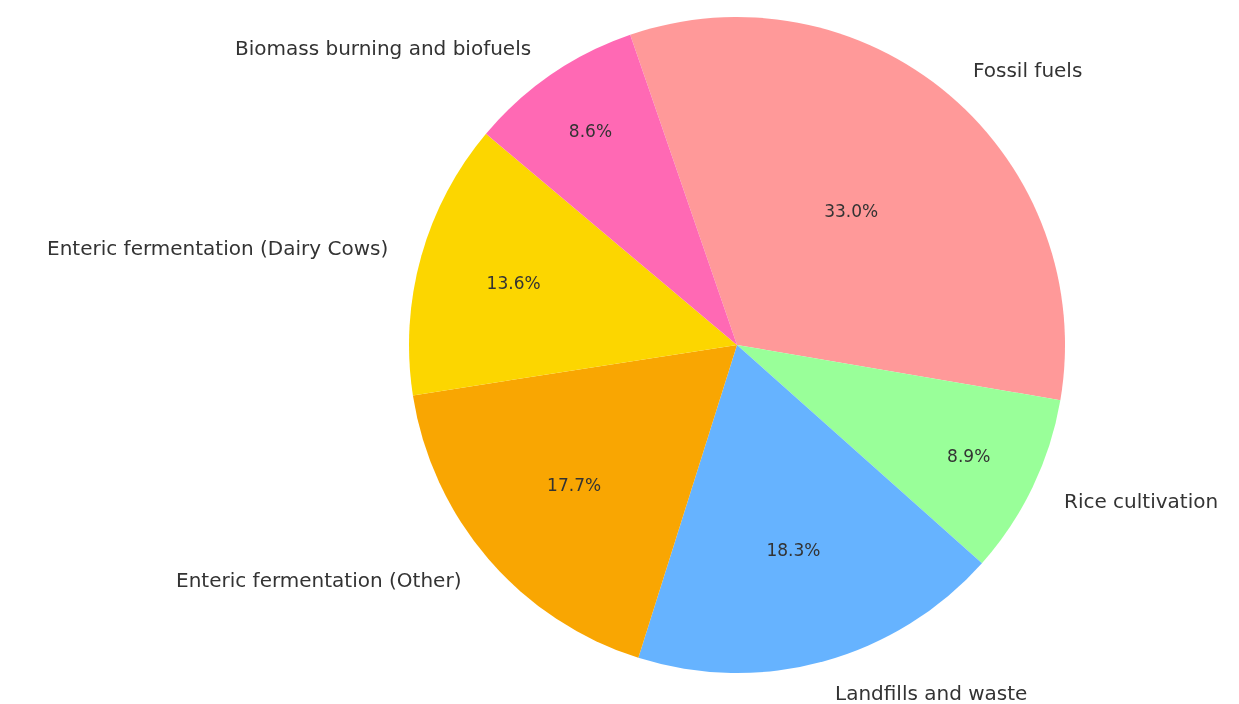 The height and width of the screenshot is (704, 1239). I want to click on data-label: 8.6%, so click(590, 131).